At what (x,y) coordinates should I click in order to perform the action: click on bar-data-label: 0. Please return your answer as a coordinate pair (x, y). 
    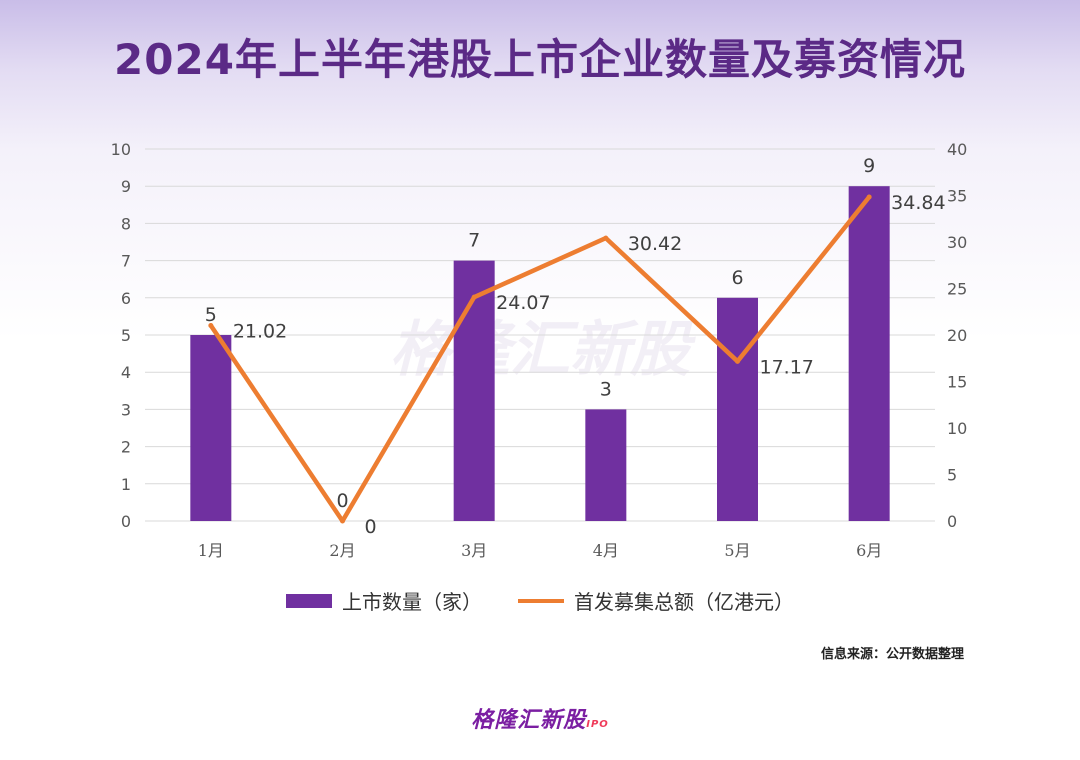
    Looking at the image, I should click on (342, 501).